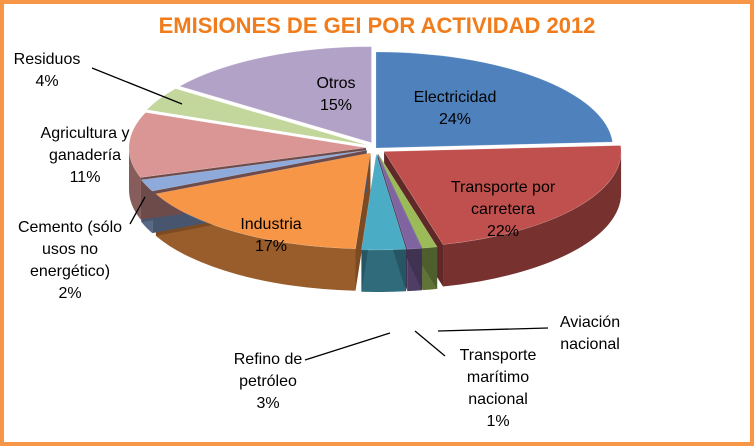  I want to click on chart-title: EMISIONES DE GEI POR ACTIVIDAD 2012, so click(377, 25).